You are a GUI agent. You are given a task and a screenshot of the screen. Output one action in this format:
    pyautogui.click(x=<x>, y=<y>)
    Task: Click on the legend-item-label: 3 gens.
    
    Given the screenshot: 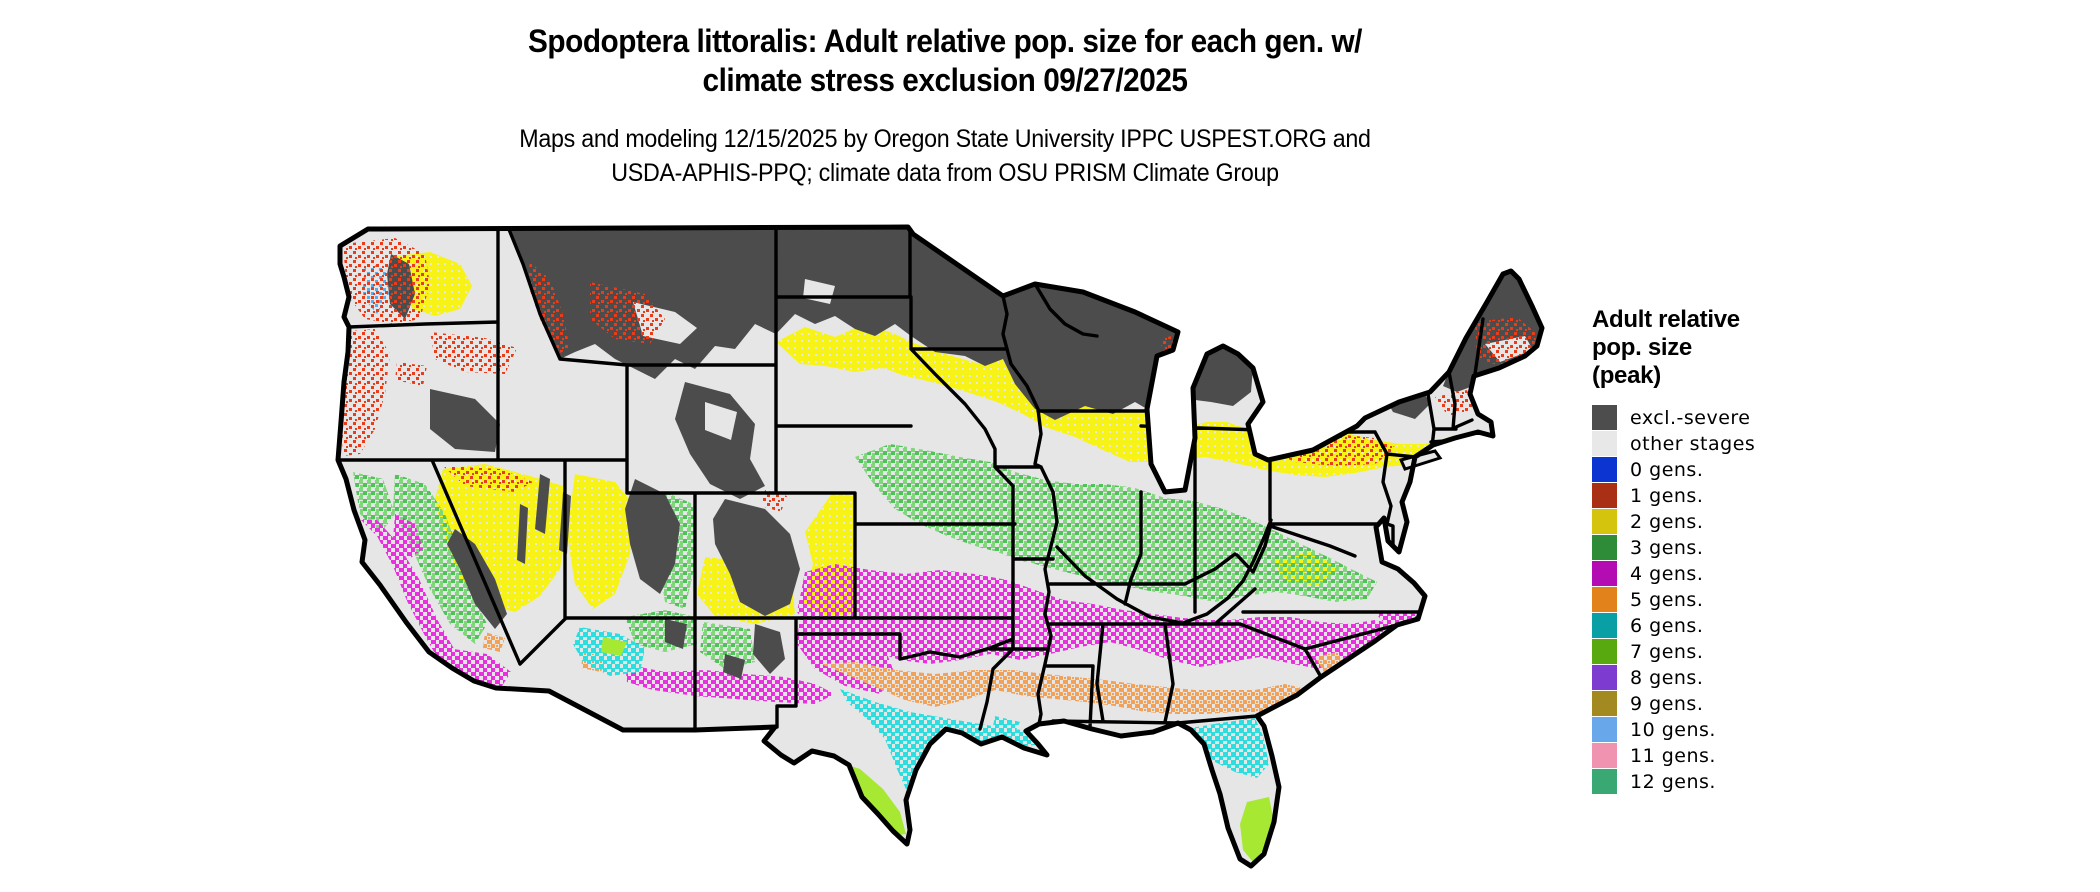 What is the action you would take?
    pyautogui.click(x=1667, y=547)
    